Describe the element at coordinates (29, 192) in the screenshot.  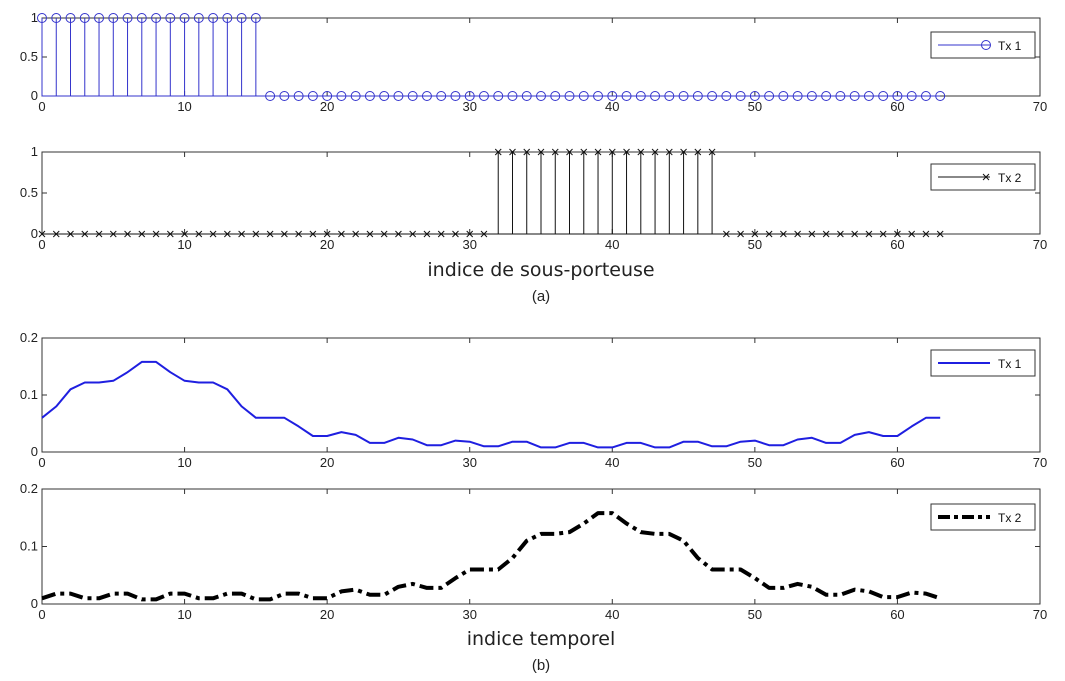
I see `y-tick-label: 0.5` at that location.